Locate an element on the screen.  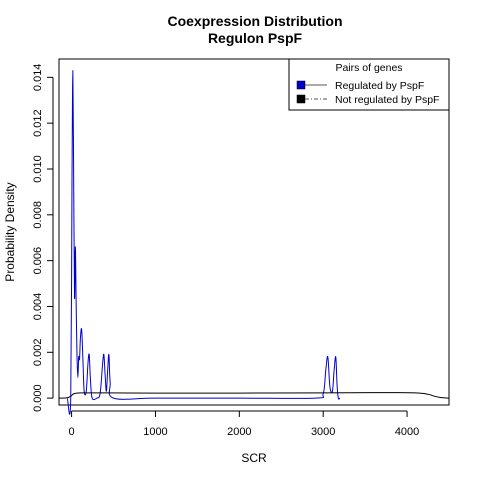
x-axis-label: SCR is located at coordinates (254, 458).